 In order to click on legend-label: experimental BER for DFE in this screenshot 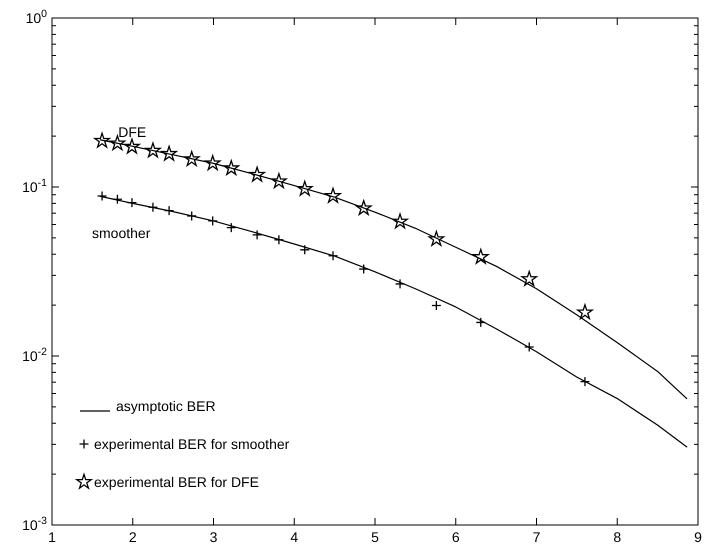, I will do `click(176, 482)`.